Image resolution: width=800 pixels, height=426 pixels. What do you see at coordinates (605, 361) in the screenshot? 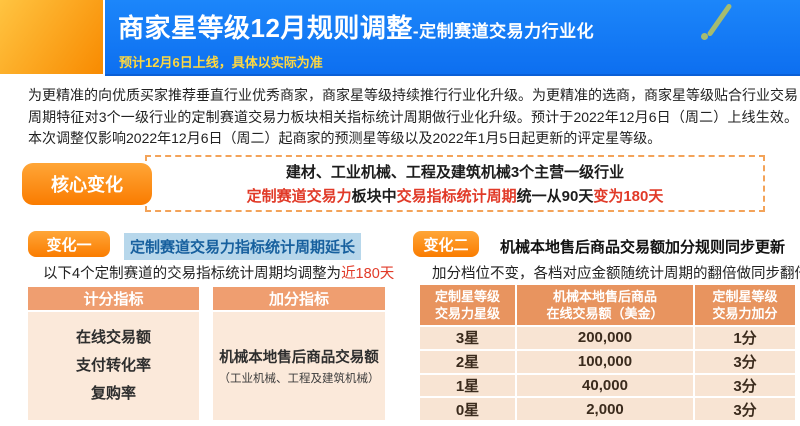
I see `bonus-table-cell: 100,000` at bounding box center [605, 361].